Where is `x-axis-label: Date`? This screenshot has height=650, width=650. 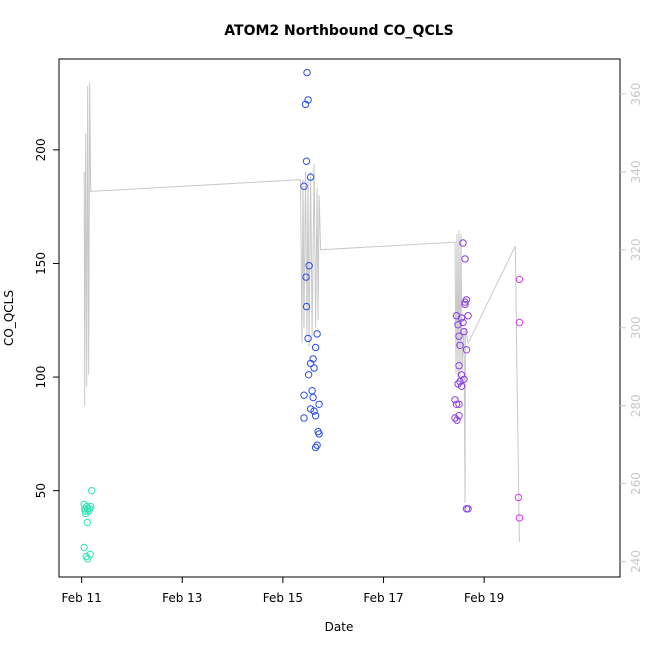
x-axis-label: Date is located at coordinates (339, 627).